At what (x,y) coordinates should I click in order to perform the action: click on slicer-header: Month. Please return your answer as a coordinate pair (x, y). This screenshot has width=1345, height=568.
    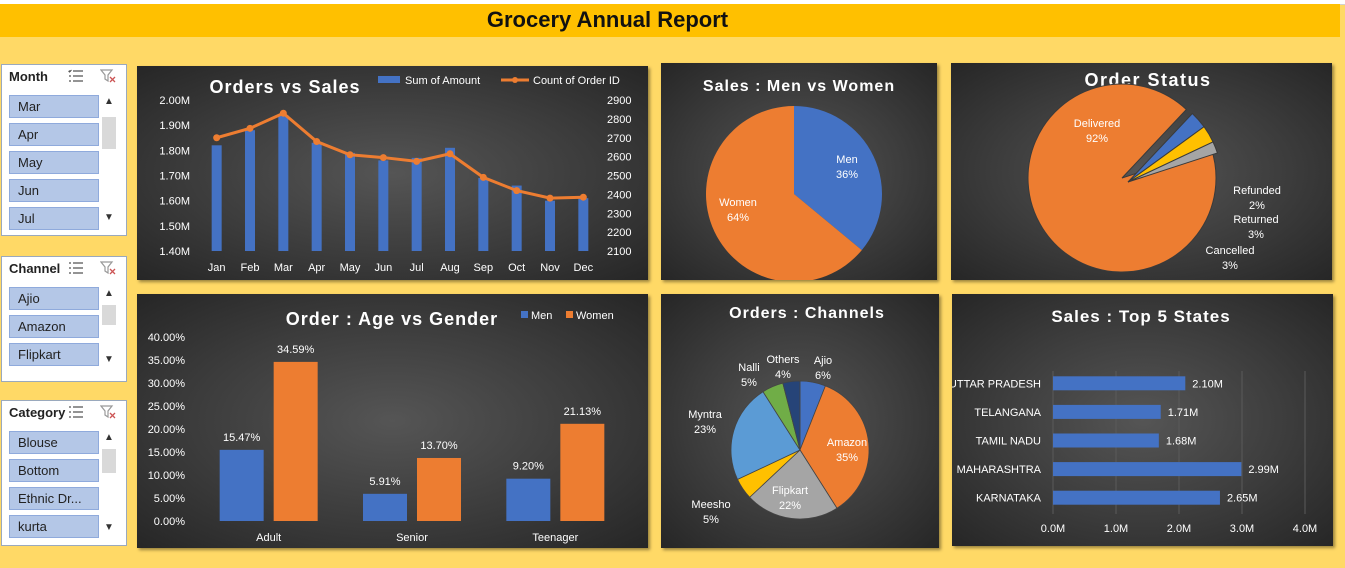
    Looking at the image, I should click on (64, 76).